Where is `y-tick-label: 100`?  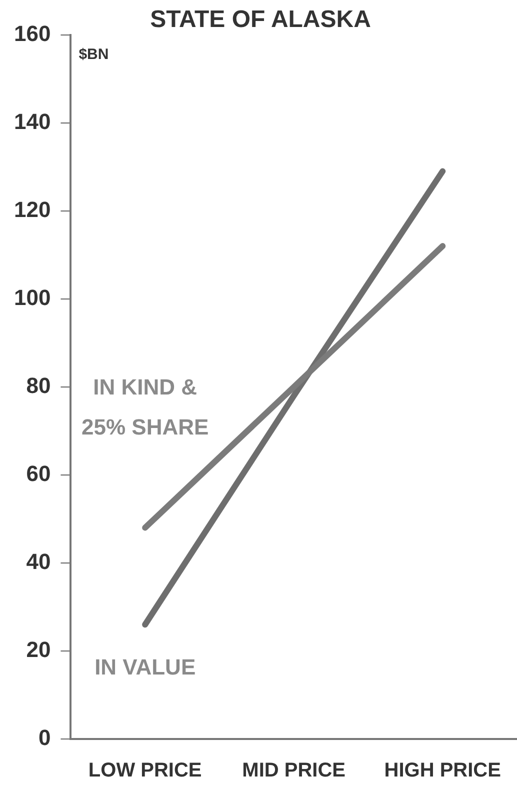
y-tick-label: 100 is located at coordinates (32, 297).